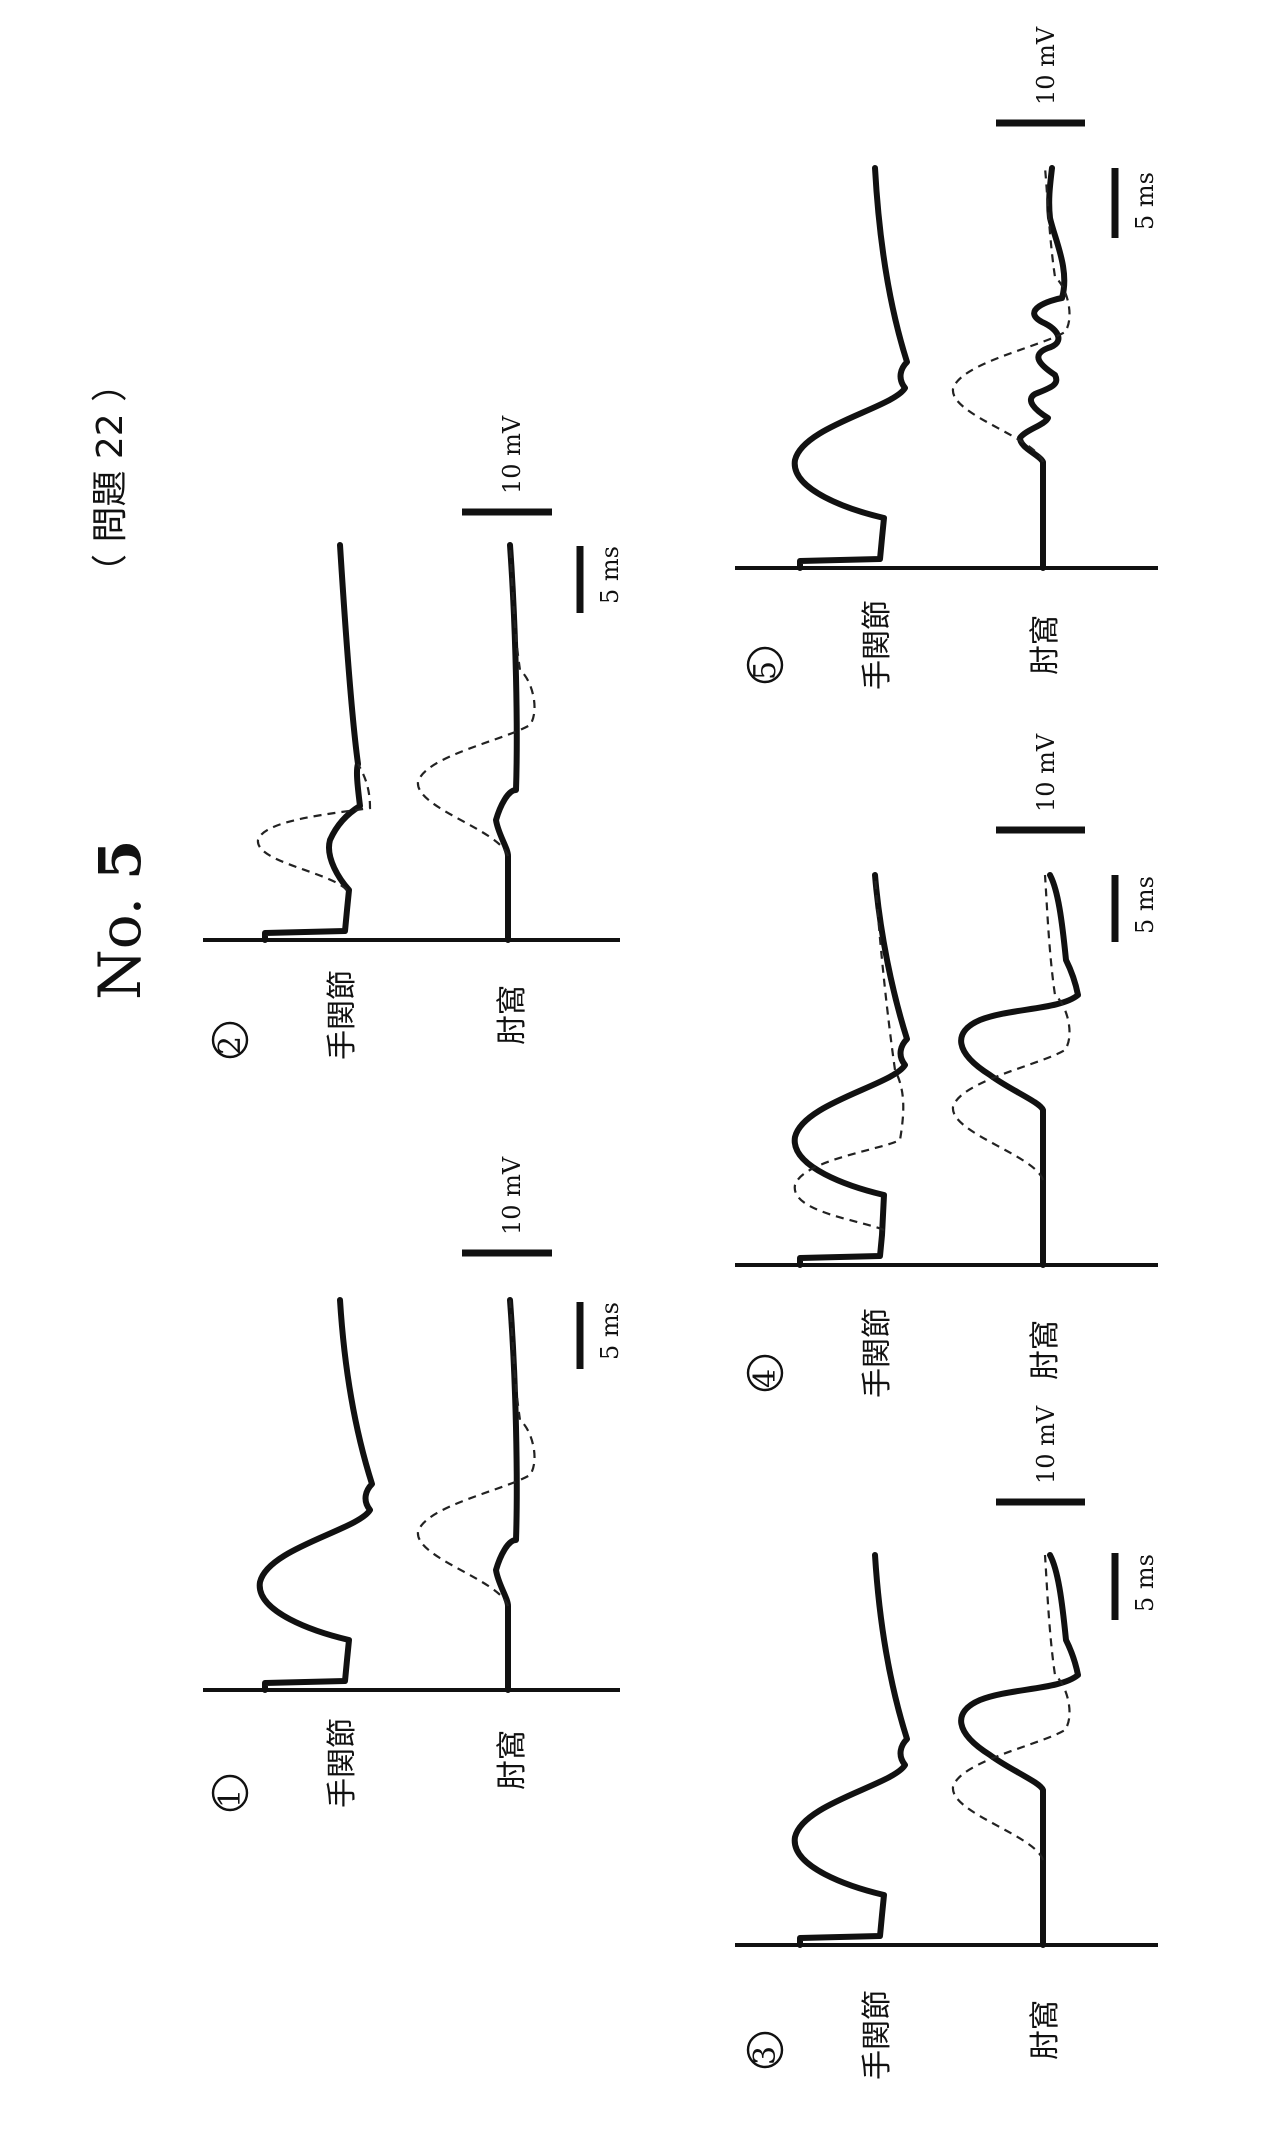 Image resolution: width=1262 pixels, height=2140 pixels. Describe the element at coordinates (1145, 201) in the screenshot. I see `panel-5-time-scale-label: 5 ms` at that location.